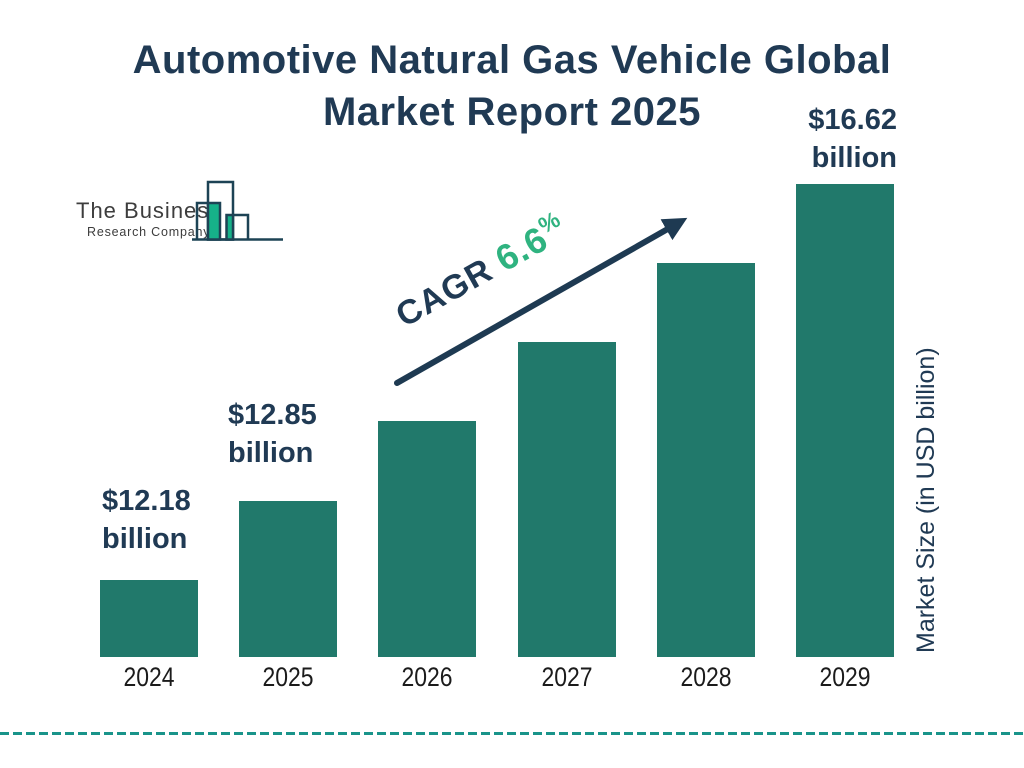 This screenshot has height=768, width=1024. What do you see at coordinates (706, 460) in the screenshot?
I see `bar-2028` at bounding box center [706, 460].